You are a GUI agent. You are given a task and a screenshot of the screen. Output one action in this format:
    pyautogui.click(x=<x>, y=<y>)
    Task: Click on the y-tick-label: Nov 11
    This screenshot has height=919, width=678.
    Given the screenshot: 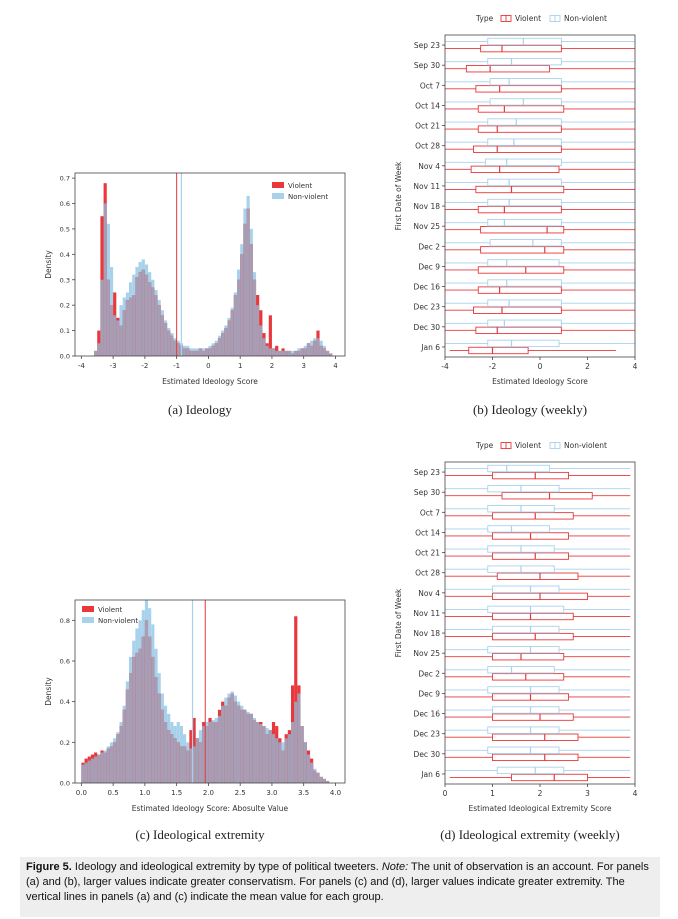 What is the action you would take?
    pyautogui.click(x=426, y=613)
    